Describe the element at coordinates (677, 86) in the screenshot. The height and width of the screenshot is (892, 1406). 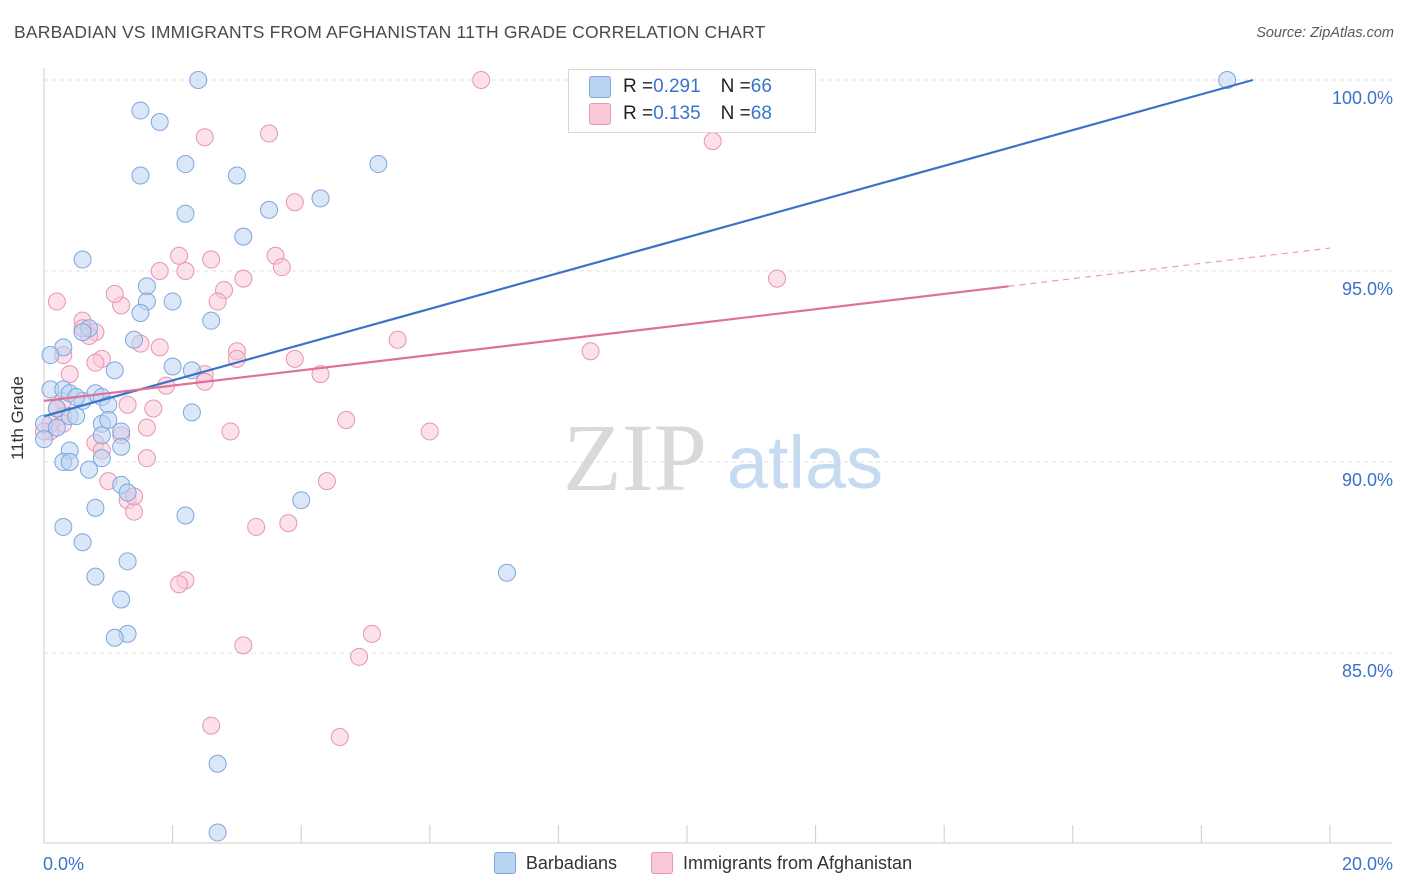
I see `r-value: 0.291` at that location.